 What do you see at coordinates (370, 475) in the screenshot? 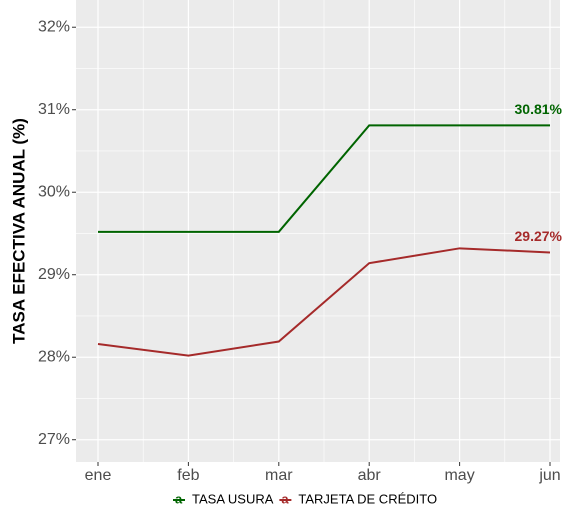
I see `x-tick-label: abr` at bounding box center [370, 475].